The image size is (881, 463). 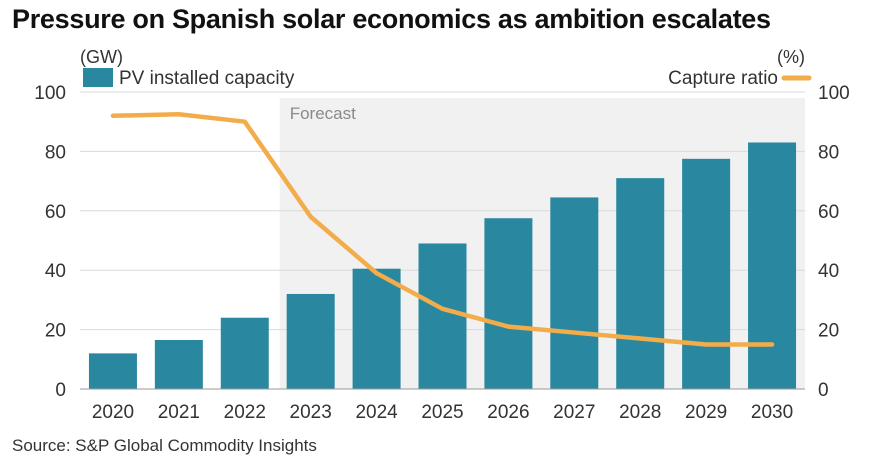 I want to click on x-tick-label: 2024, so click(x=376, y=412).